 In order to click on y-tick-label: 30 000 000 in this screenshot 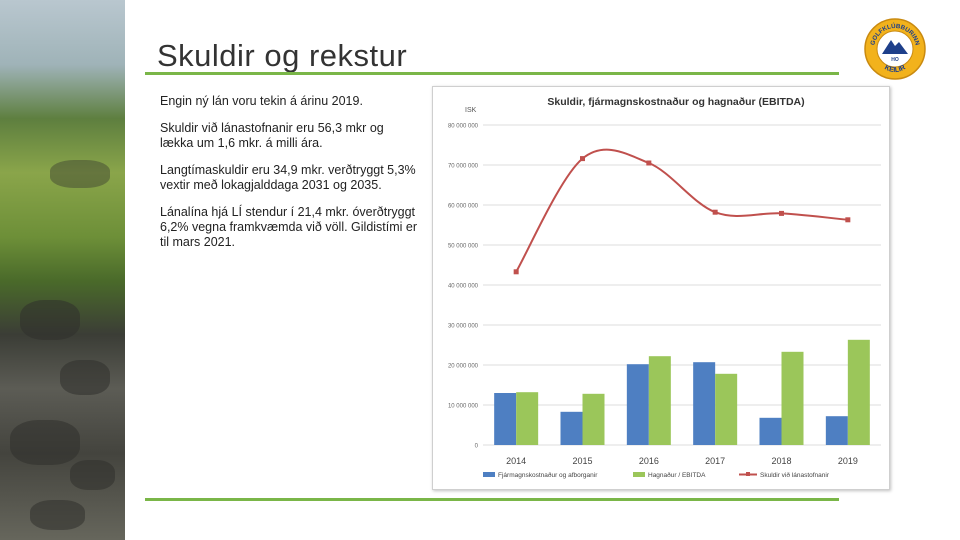, I will do `click(463, 327)`.